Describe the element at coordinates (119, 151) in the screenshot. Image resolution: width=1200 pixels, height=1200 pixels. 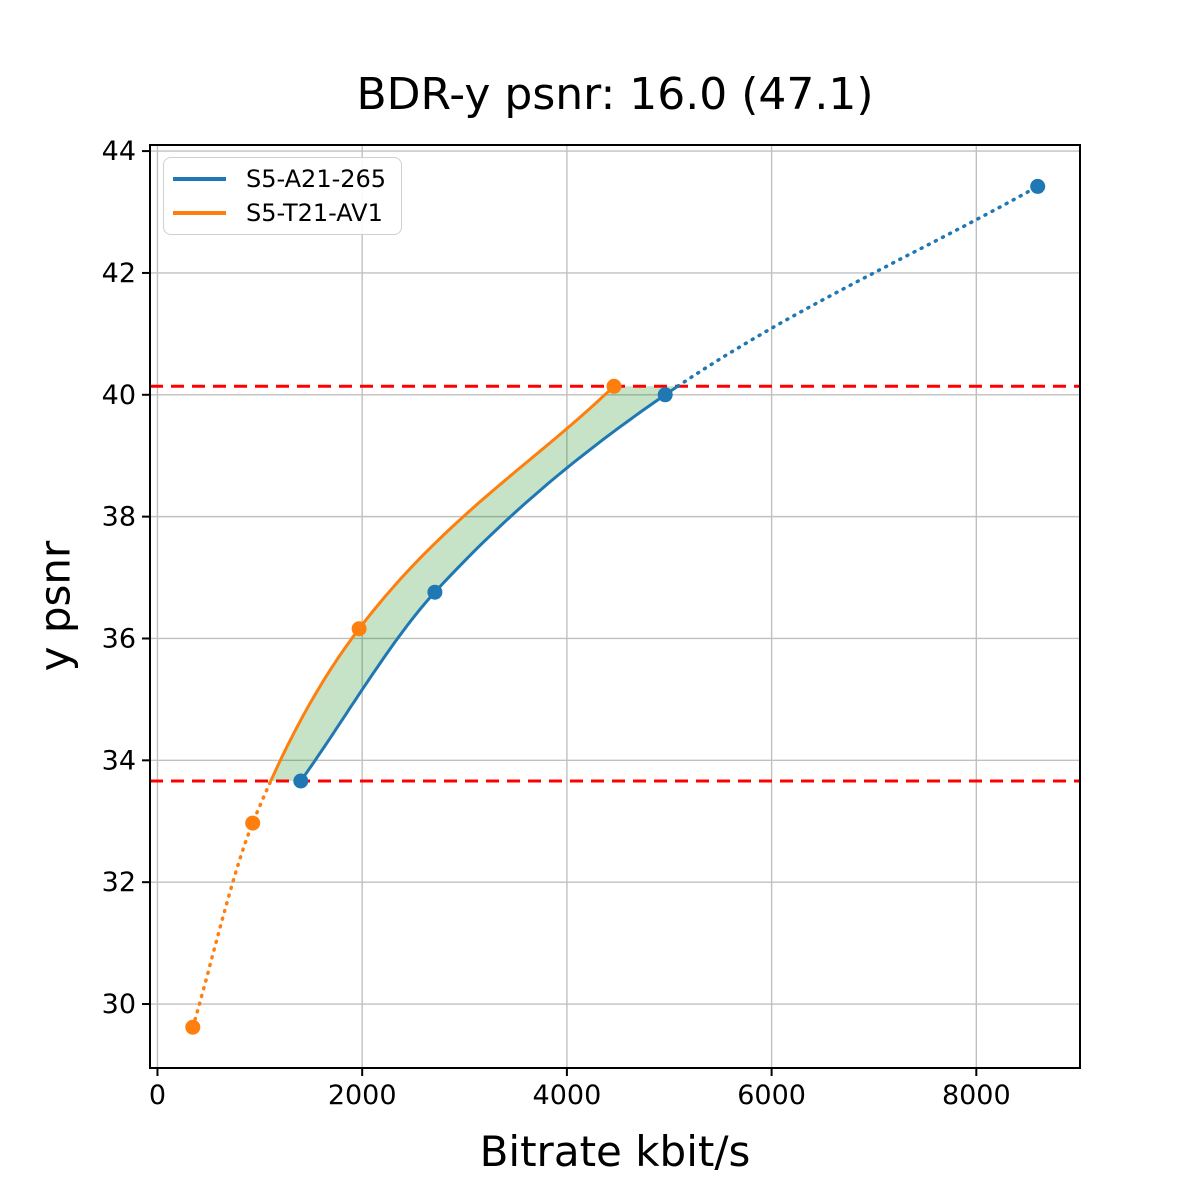
I see `y-tick-label: 44` at that location.